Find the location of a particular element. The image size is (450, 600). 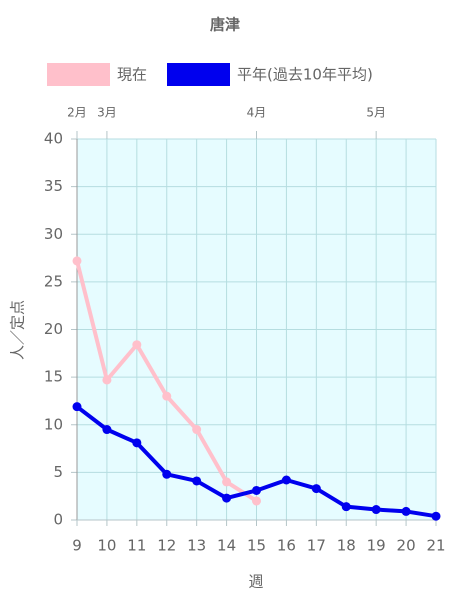

x-tick-label: 12 is located at coordinates (166, 546).